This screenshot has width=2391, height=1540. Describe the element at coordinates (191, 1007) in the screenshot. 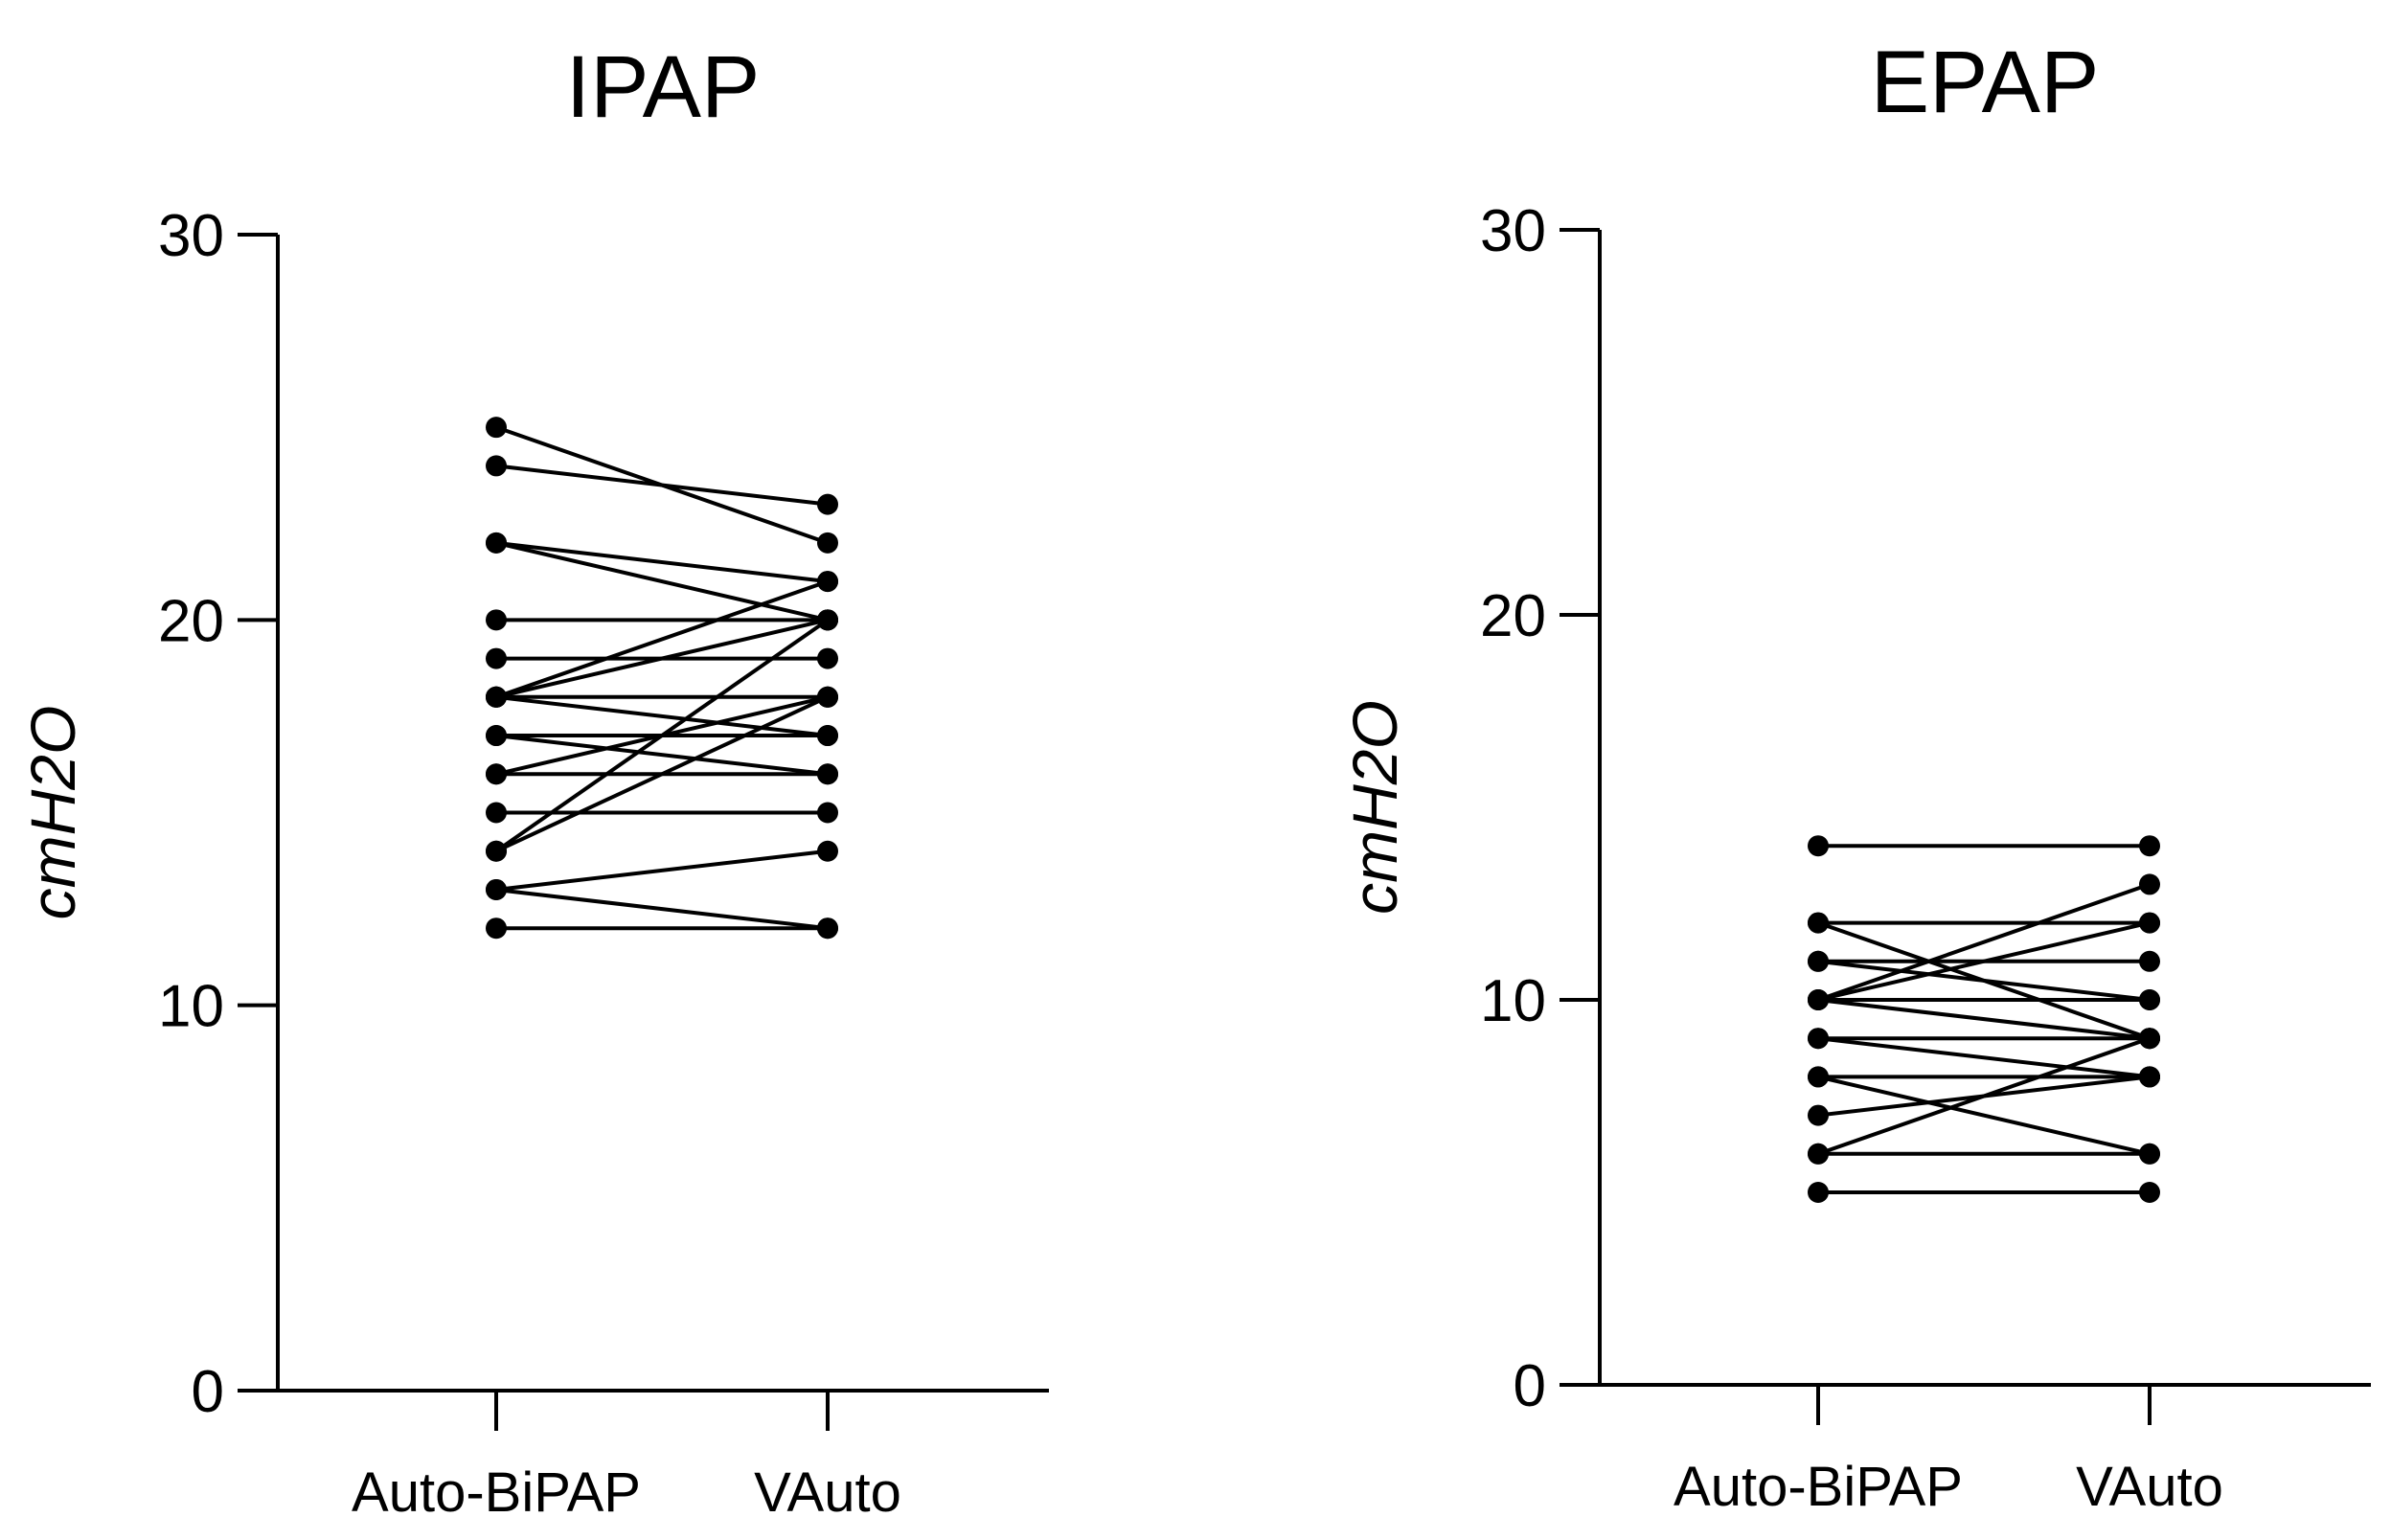

I see `ipap-y-tick-label: 10` at that location.